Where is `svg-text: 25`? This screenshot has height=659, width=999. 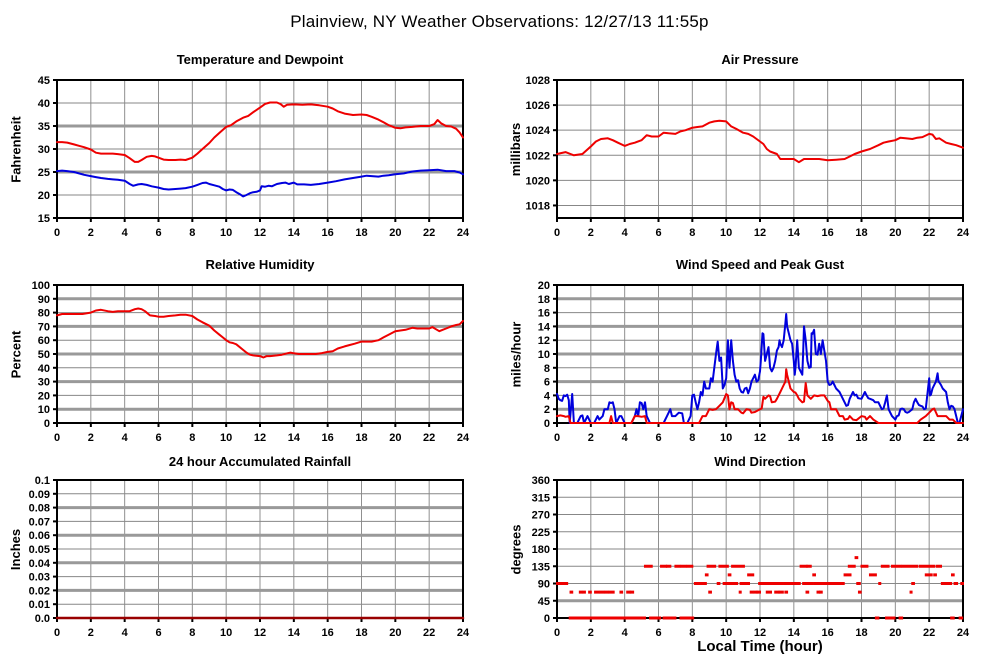 svg-text: 25 is located at coordinates (44, 173).